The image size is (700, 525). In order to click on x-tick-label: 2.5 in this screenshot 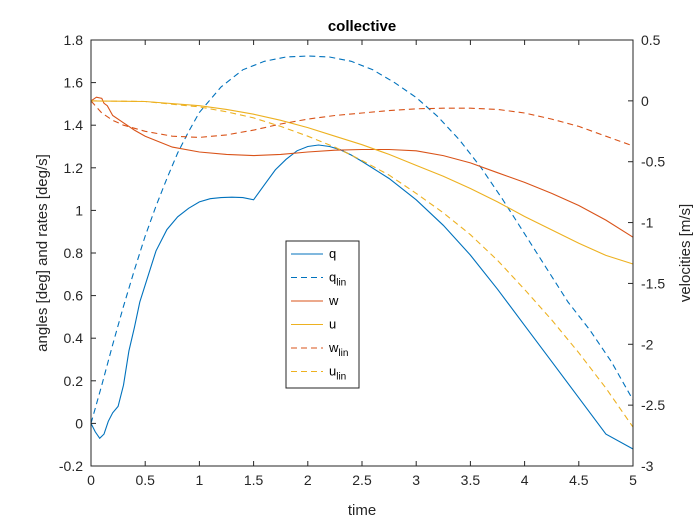, I will do `click(362, 480)`.